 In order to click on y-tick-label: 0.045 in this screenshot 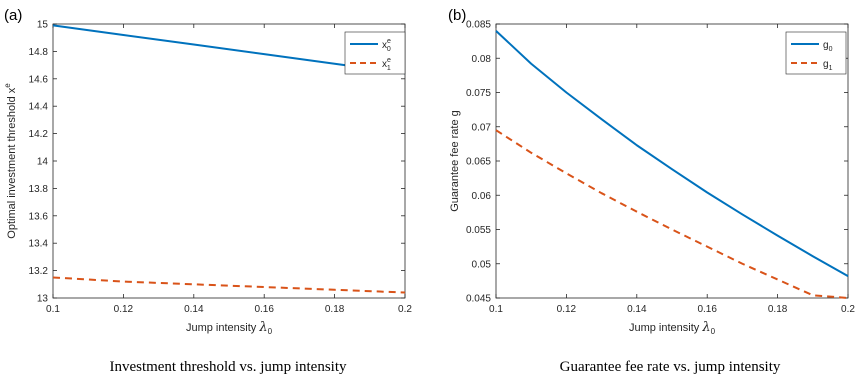, I will do `click(478, 299)`.